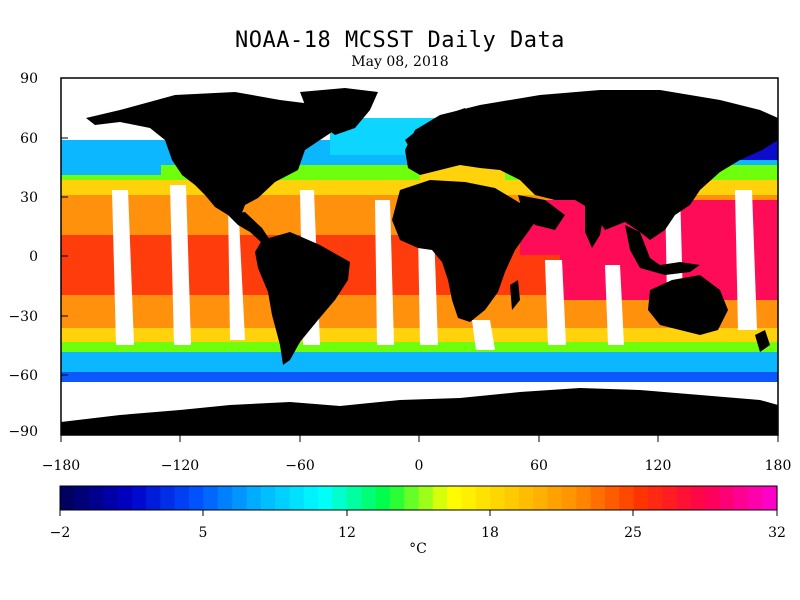 Image resolution: width=800 pixels, height=600 pixels. I want to click on colorbar-frame, so click(418, 498).